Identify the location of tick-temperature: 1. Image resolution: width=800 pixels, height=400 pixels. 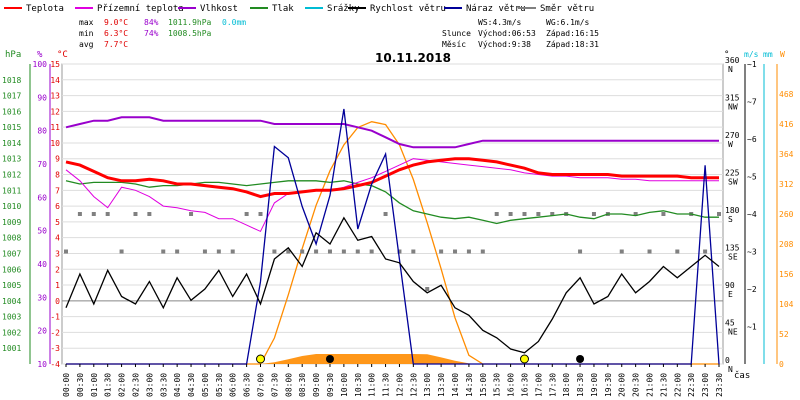
(57, 285).